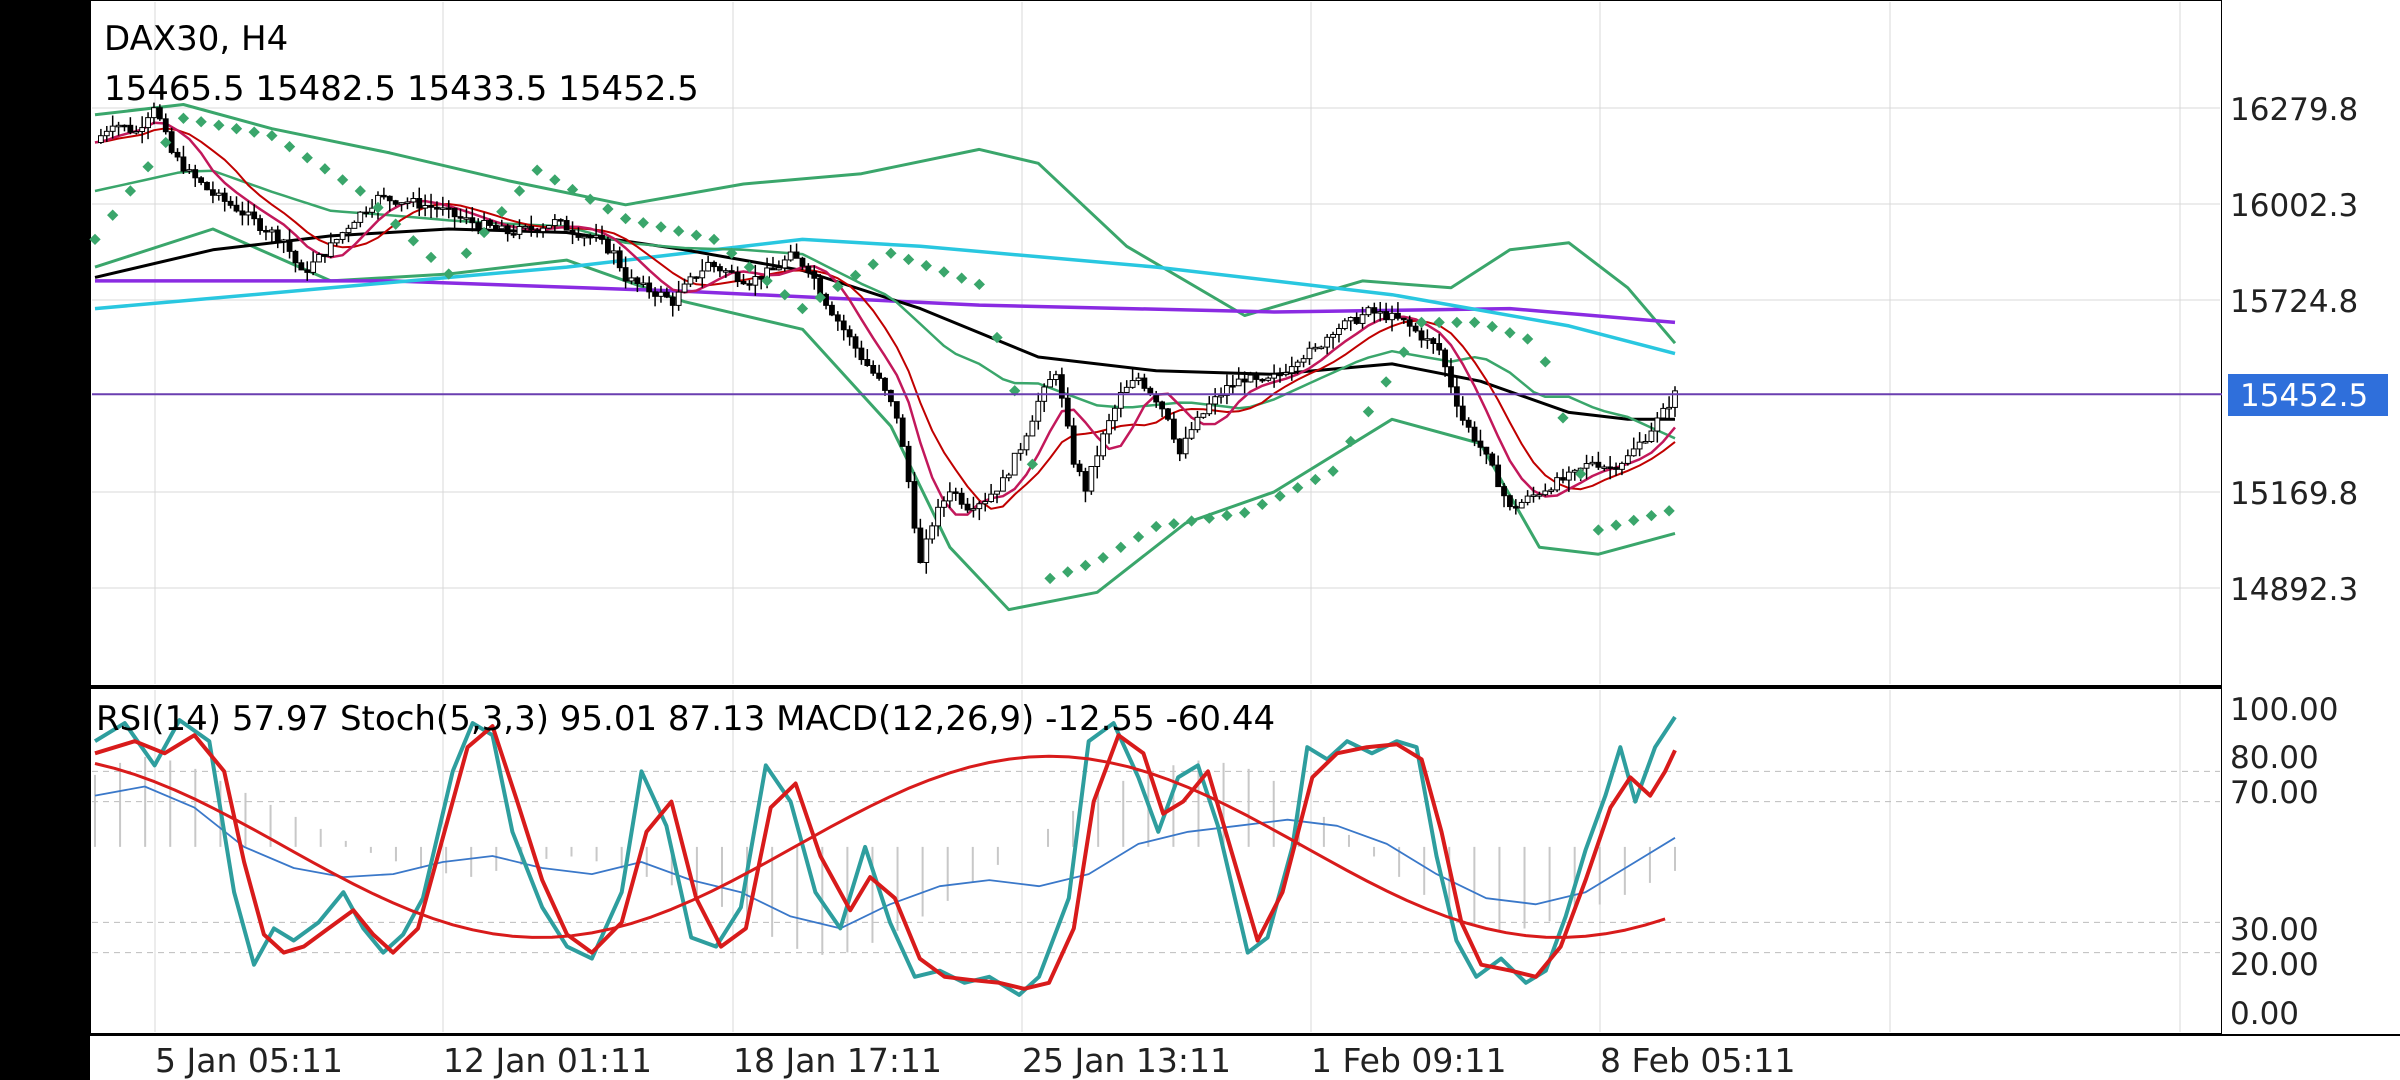 The width and height of the screenshot is (2400, 1080). I want to click on indicator-tick-label: 80.00, so click(2274, 758).